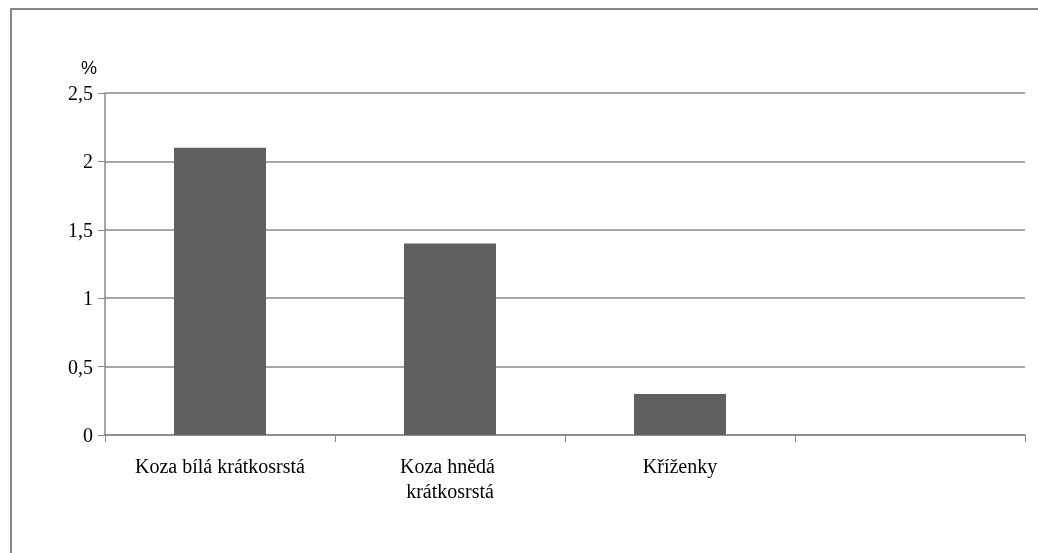 This screenshot has width=1038, height=553. I want to click on y-tick-label: 2,5, so click(80, 93).